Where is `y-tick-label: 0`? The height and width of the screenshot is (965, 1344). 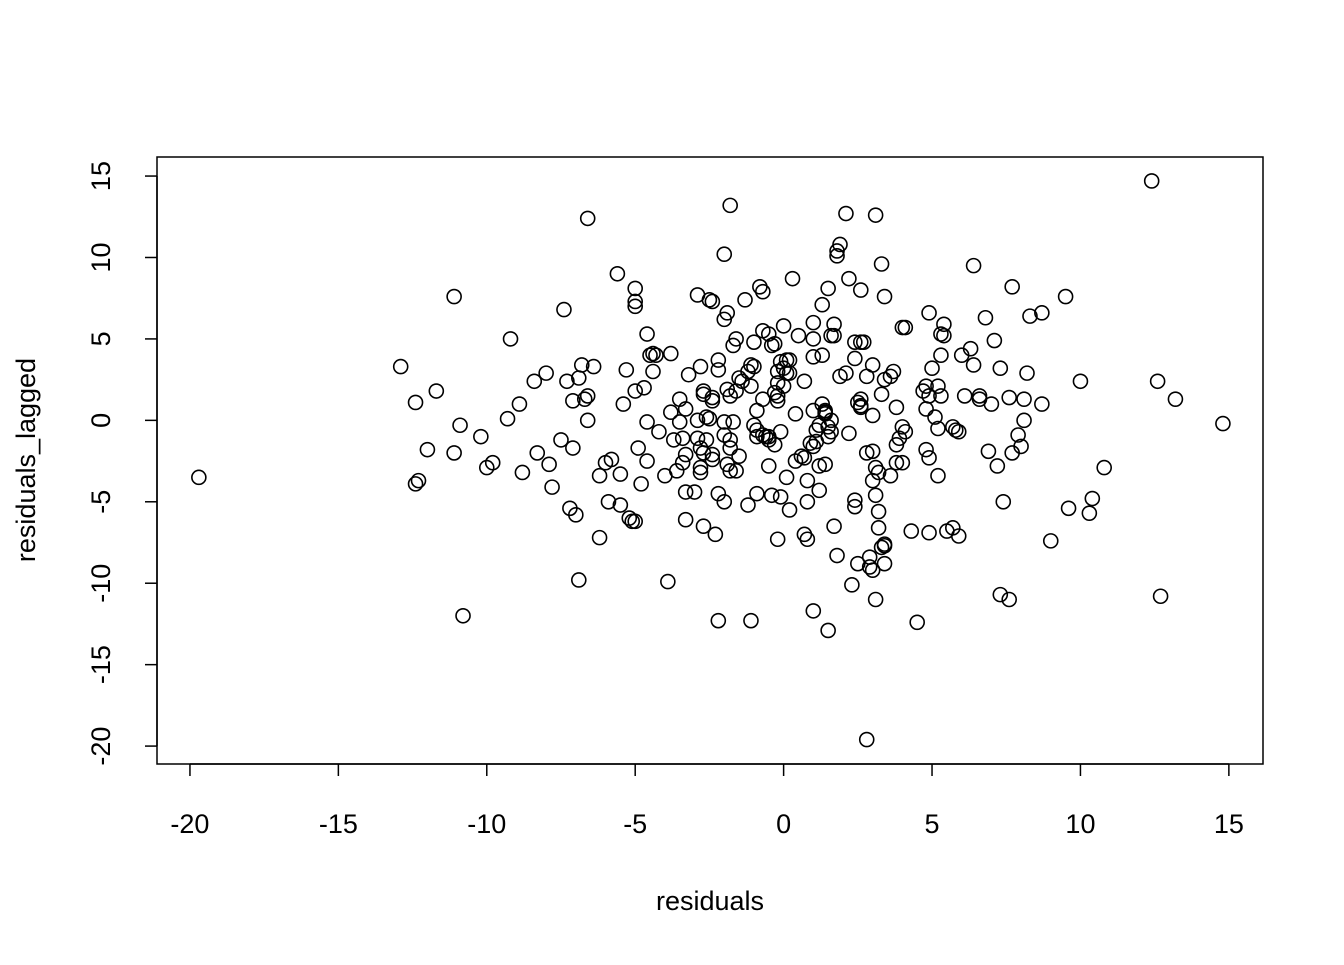 y-tick-label: 0 is located at coordinates (101, 420).